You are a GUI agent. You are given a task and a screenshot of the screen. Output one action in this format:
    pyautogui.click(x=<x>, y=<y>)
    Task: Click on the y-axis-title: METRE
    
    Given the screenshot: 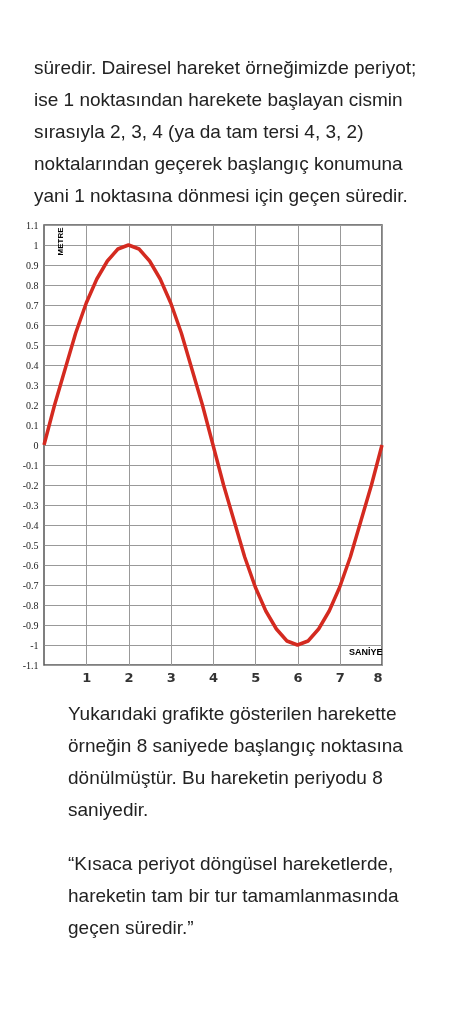 What is the action you would take?
    pyautogui.click(x=60, y=241)
    